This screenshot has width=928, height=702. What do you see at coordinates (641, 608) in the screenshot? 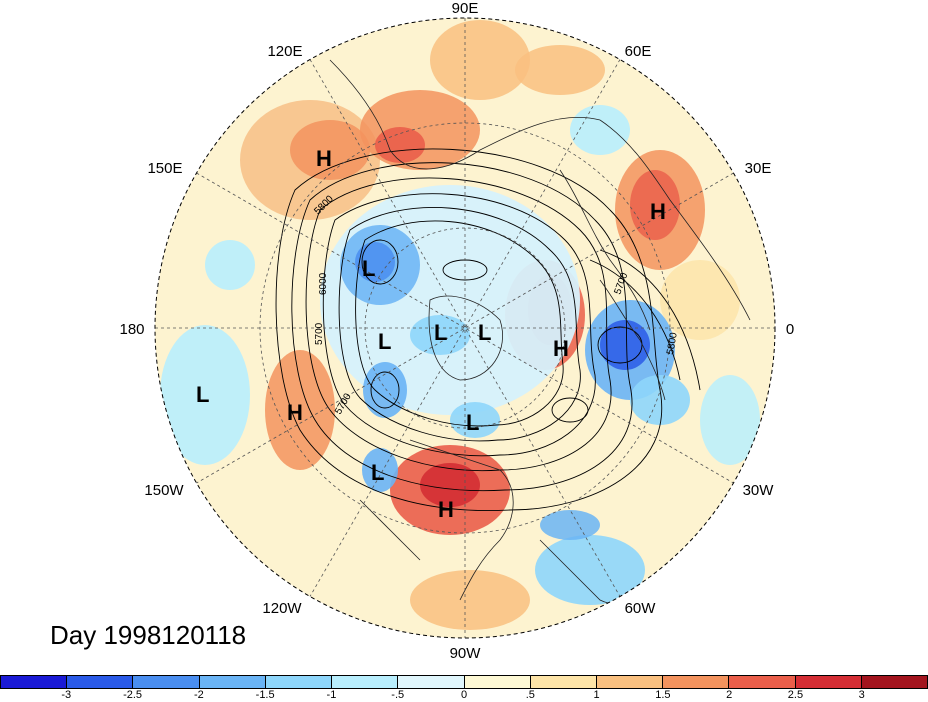
I see `lon-label-60w: 60W` at bounding box center [641, 608].